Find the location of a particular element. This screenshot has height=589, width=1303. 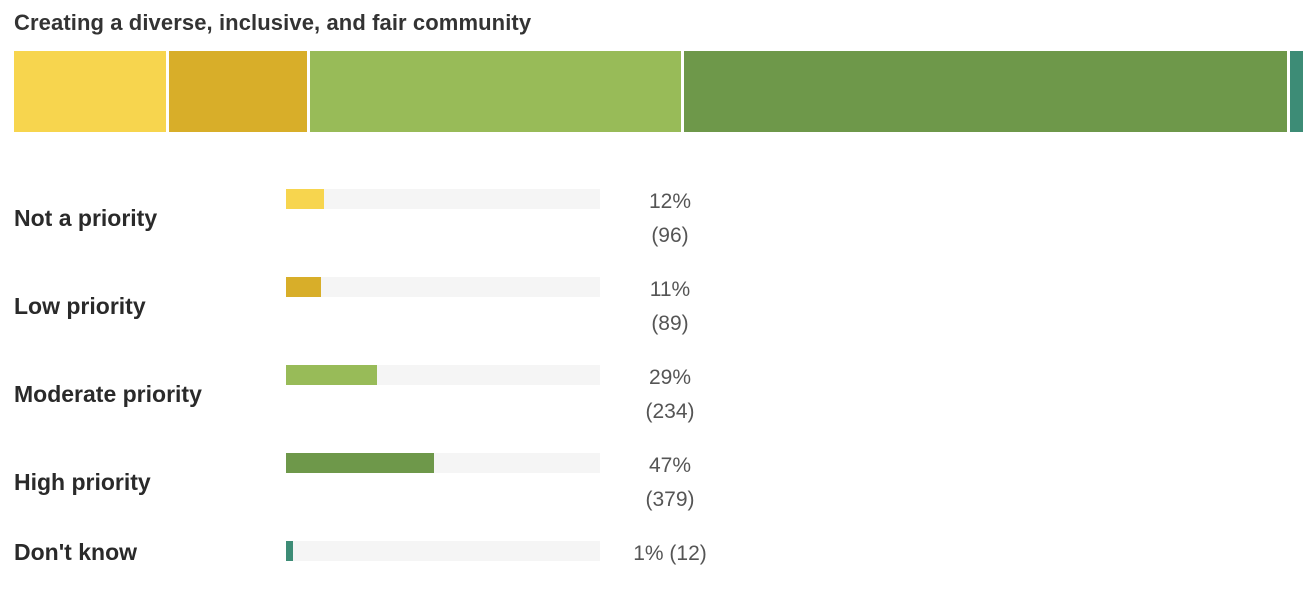

count-label: (96) is located at coordinates (670, 235).